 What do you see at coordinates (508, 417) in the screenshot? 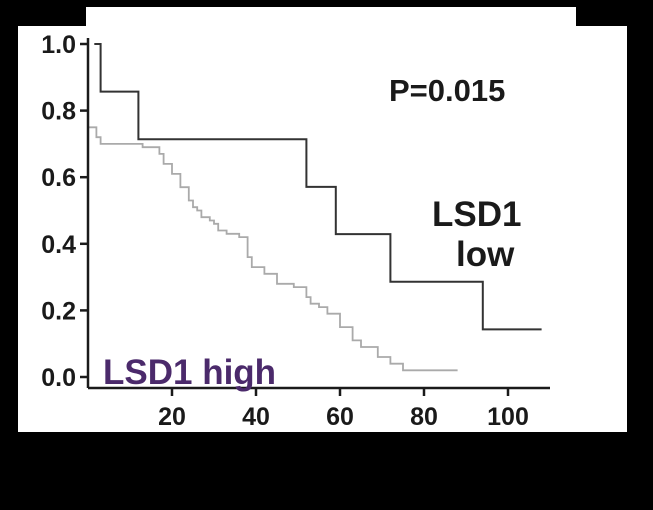
I see `x-tick-label: 100` at bounding box center [508, 417].